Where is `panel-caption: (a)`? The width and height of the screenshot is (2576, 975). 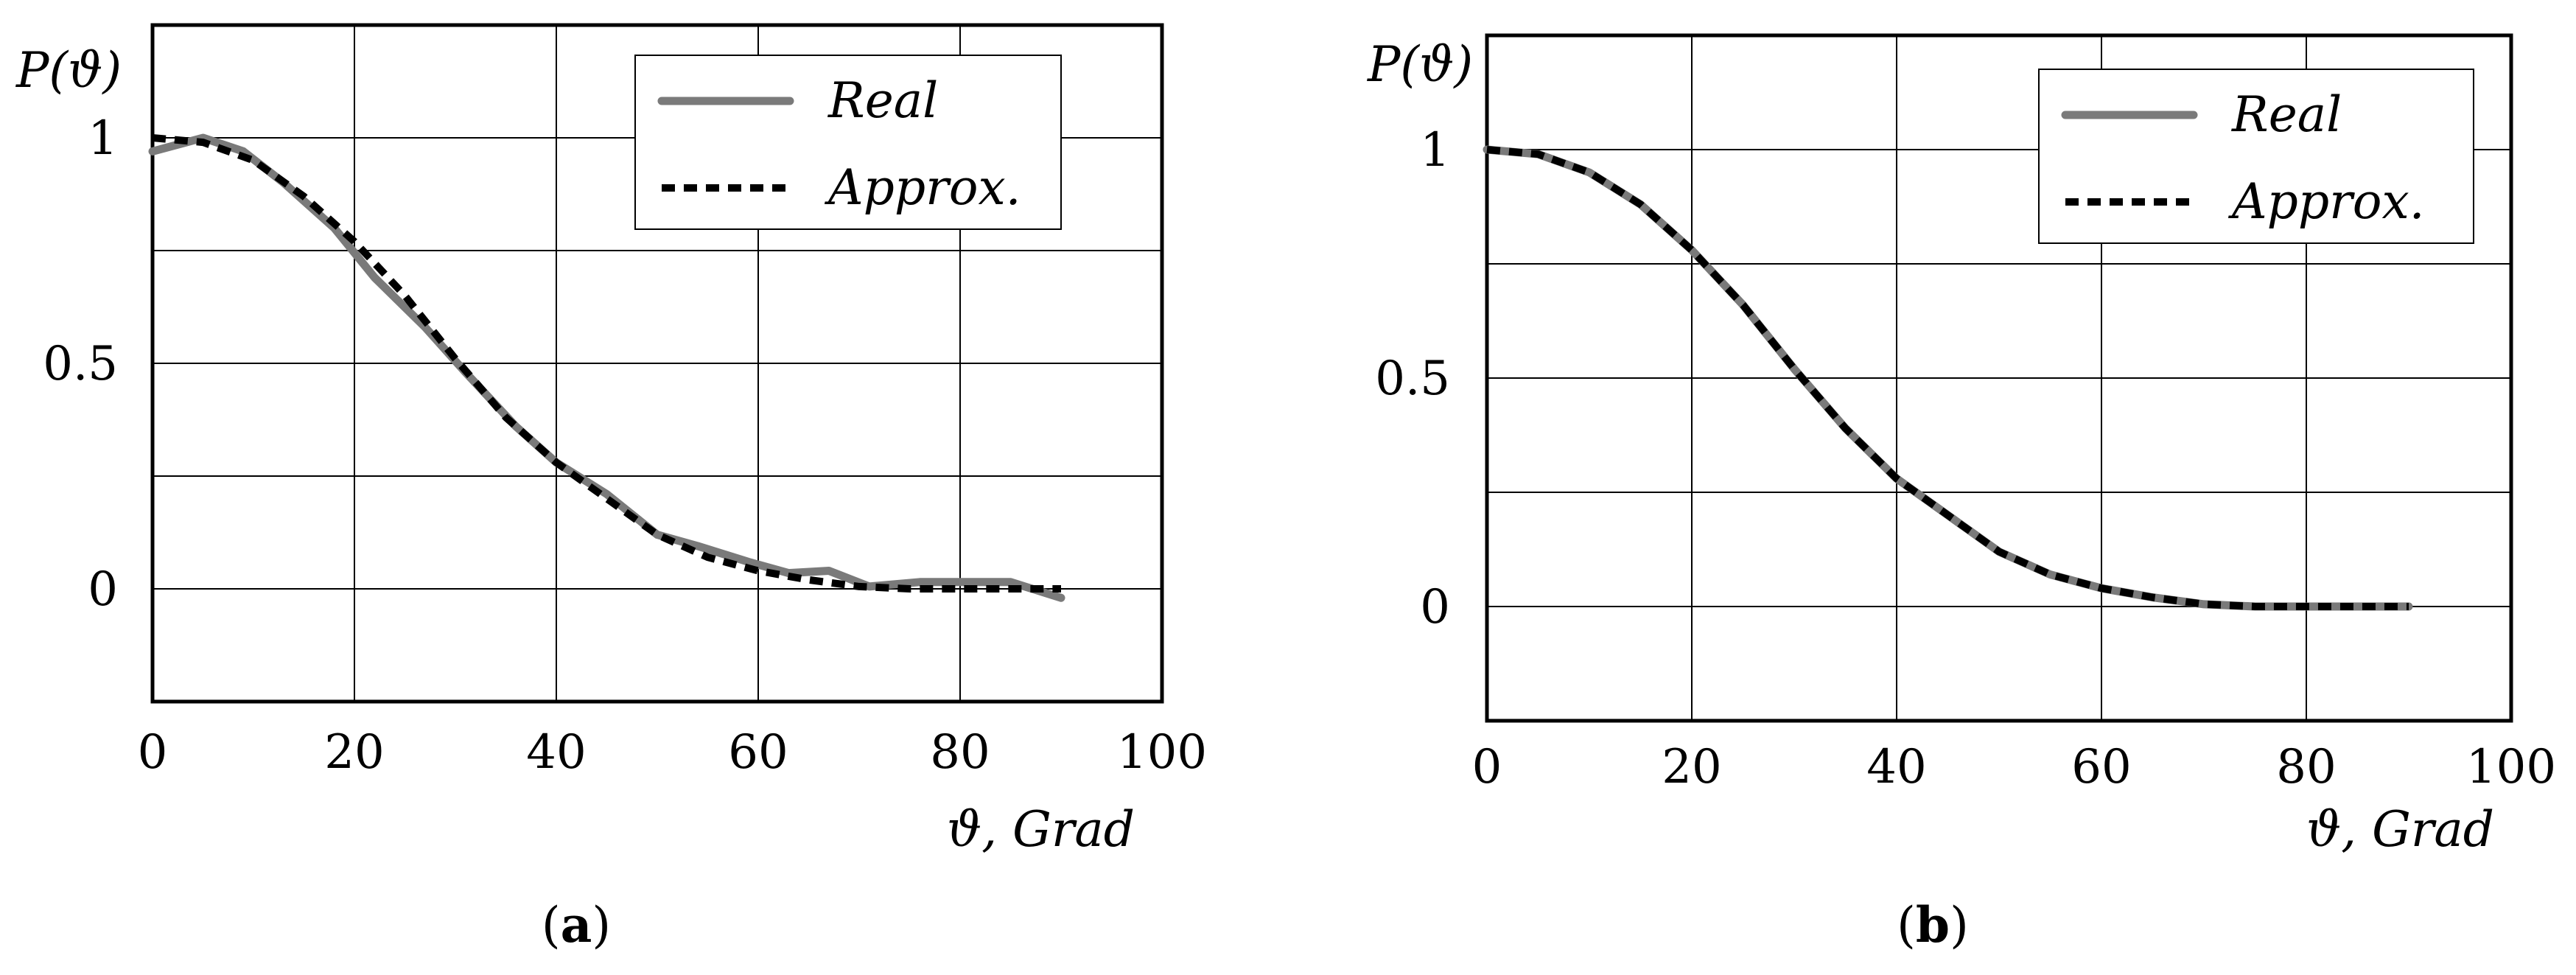
panel-caption: (a) is located at coordinates (576, 925).